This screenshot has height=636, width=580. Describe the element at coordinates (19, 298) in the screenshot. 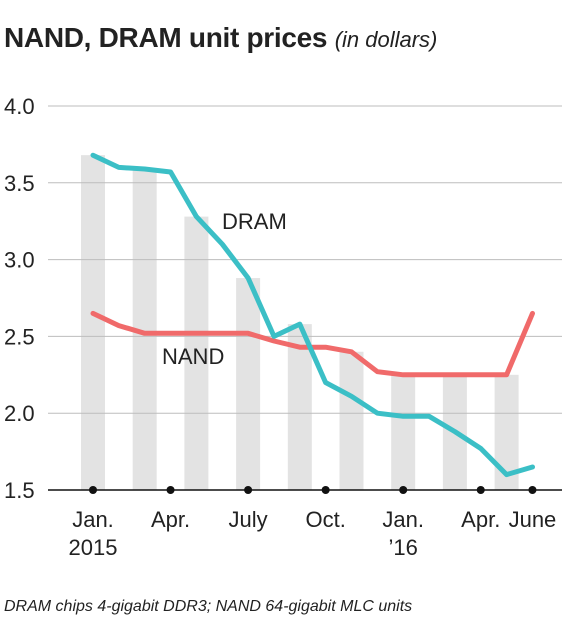

I see `y-axis-labels: 4.0 3.5 3.0 2.5 2.0 1.5` at that location.